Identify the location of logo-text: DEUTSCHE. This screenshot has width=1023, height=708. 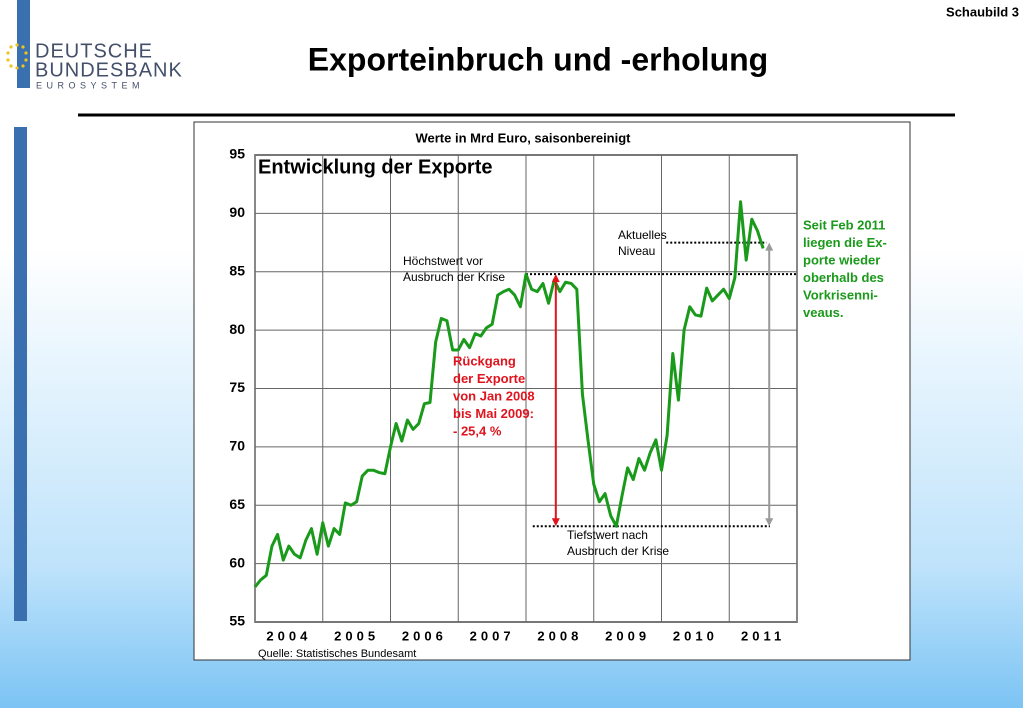
(94, 51).